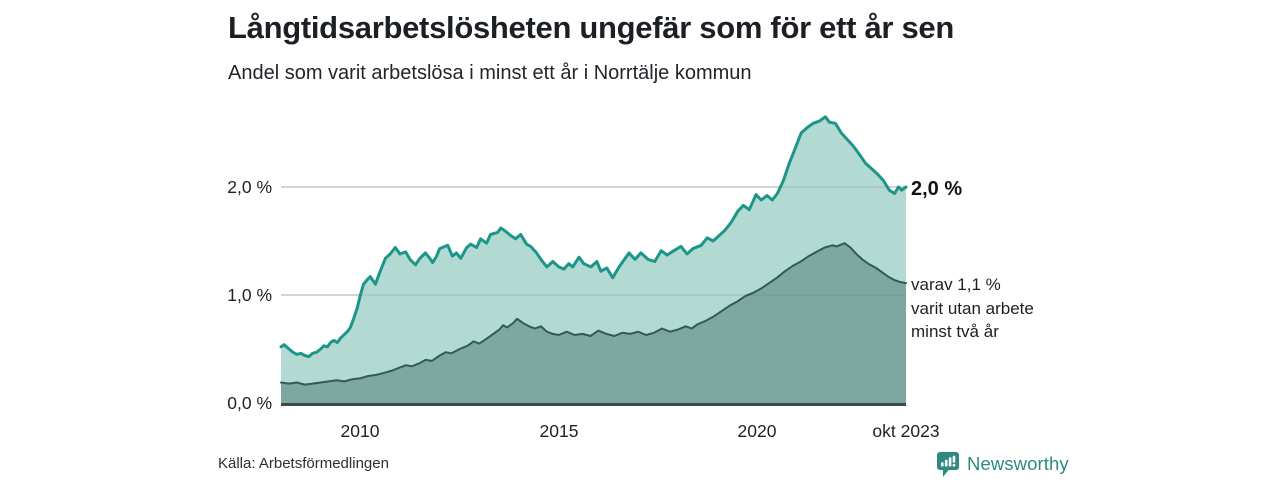 The image size is (1280, 480). What do you see at coordinates (1018, 463) in the screenshot?
I see `newsworthy-wordmark: Newsworthy` at bounding box center [1018, 463].